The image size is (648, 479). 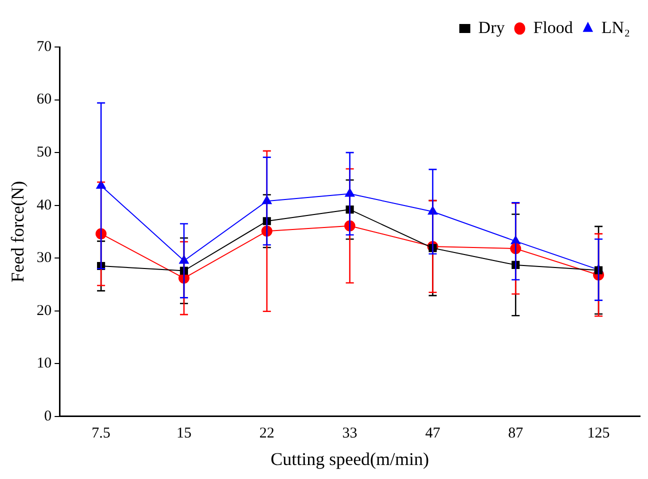 What do you see at coordinates (492, 27) in the screenshot?
I see `legend-label: Dry` at bounding box center [492, 27].